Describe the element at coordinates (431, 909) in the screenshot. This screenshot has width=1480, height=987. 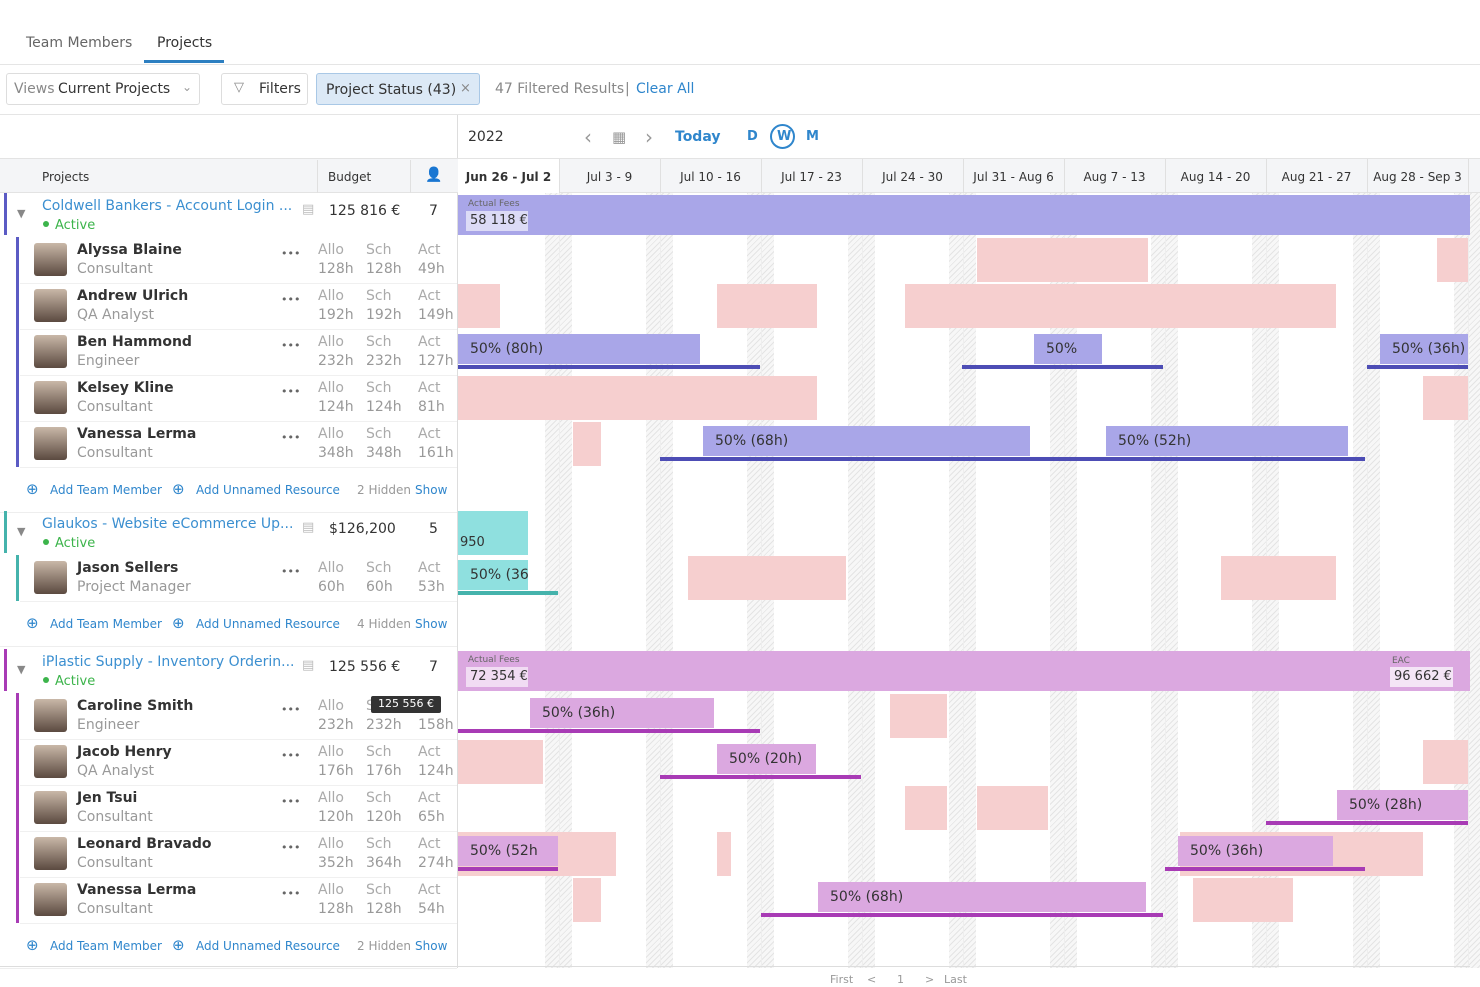
I see `hours: 54h` at that location.